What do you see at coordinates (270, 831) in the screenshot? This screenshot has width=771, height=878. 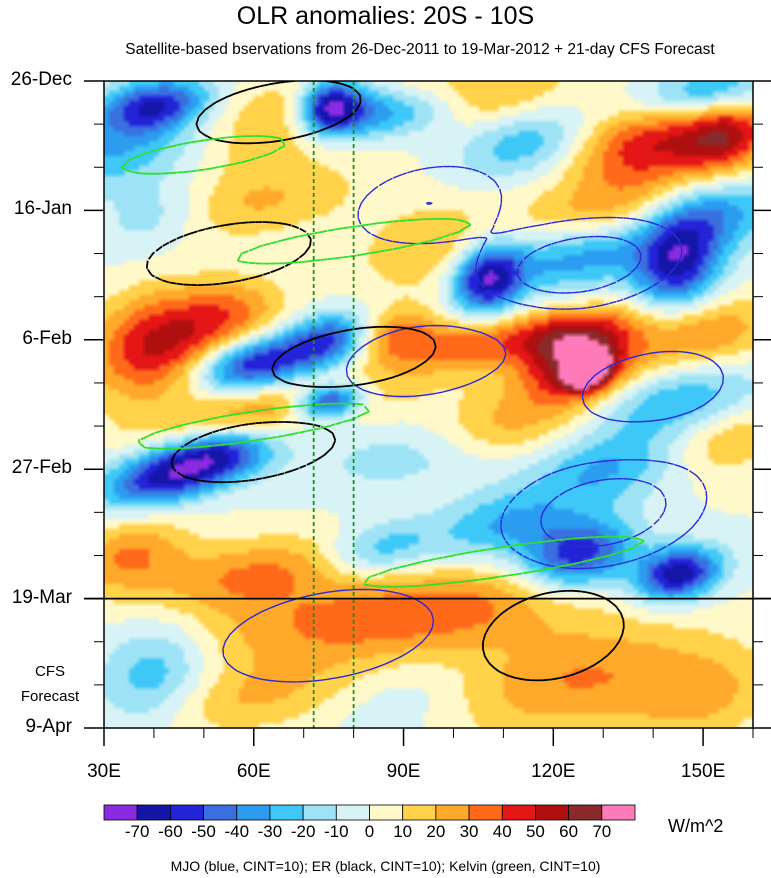 I see `colorbar-level-label: -30` at bounding box center [270, 831].